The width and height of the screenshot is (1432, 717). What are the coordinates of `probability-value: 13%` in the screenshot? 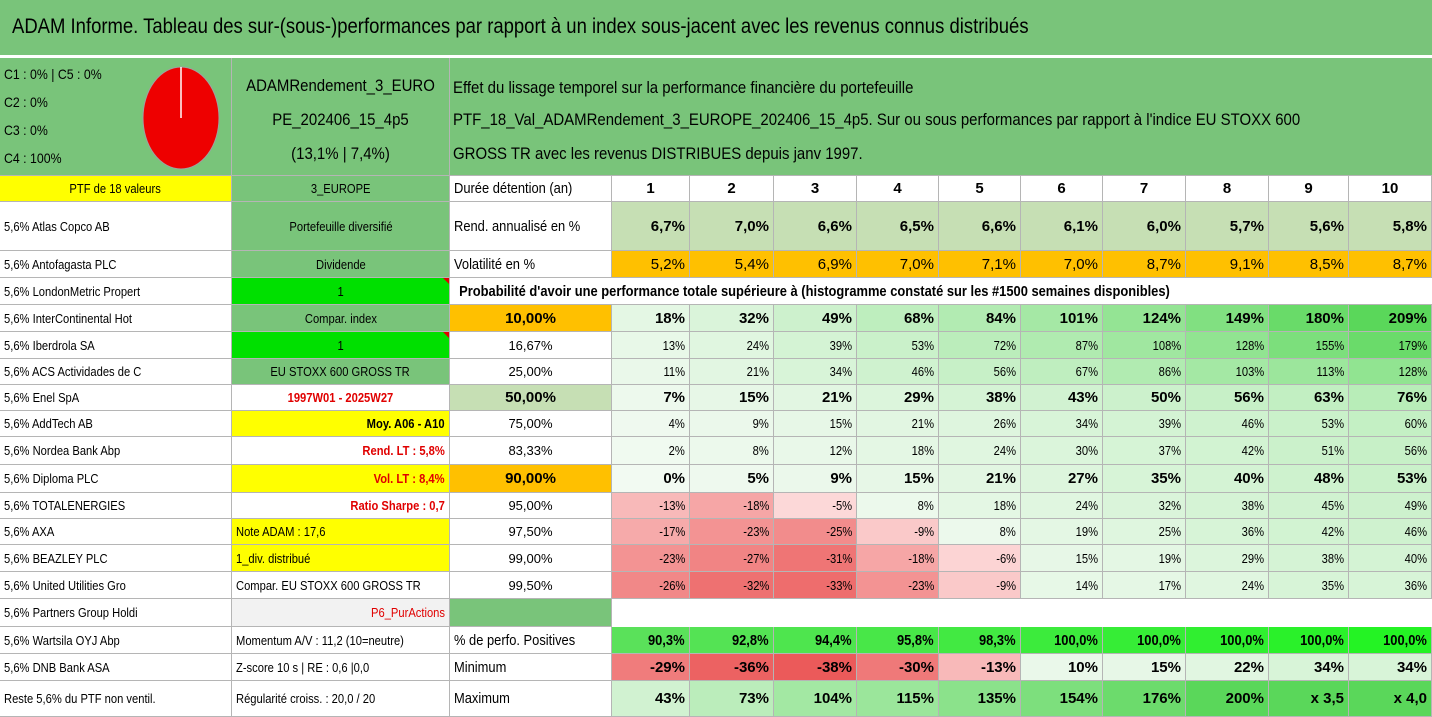 It's located at (651, 345).